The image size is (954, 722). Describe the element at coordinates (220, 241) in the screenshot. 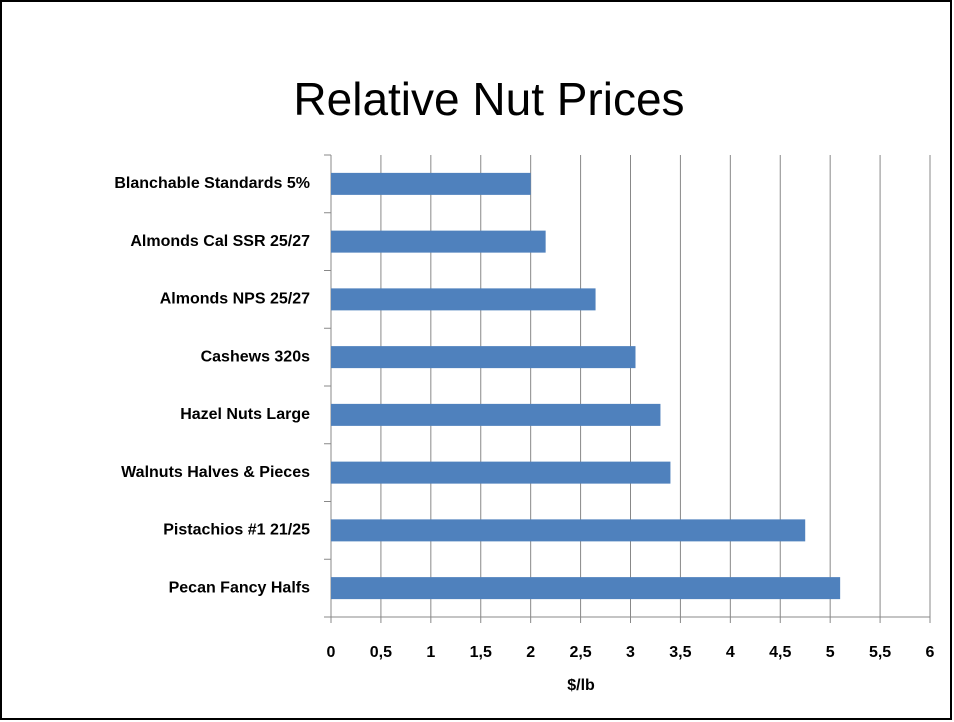

I see `y-tick-label: Almonds Cal SSR 25/27` at that location.